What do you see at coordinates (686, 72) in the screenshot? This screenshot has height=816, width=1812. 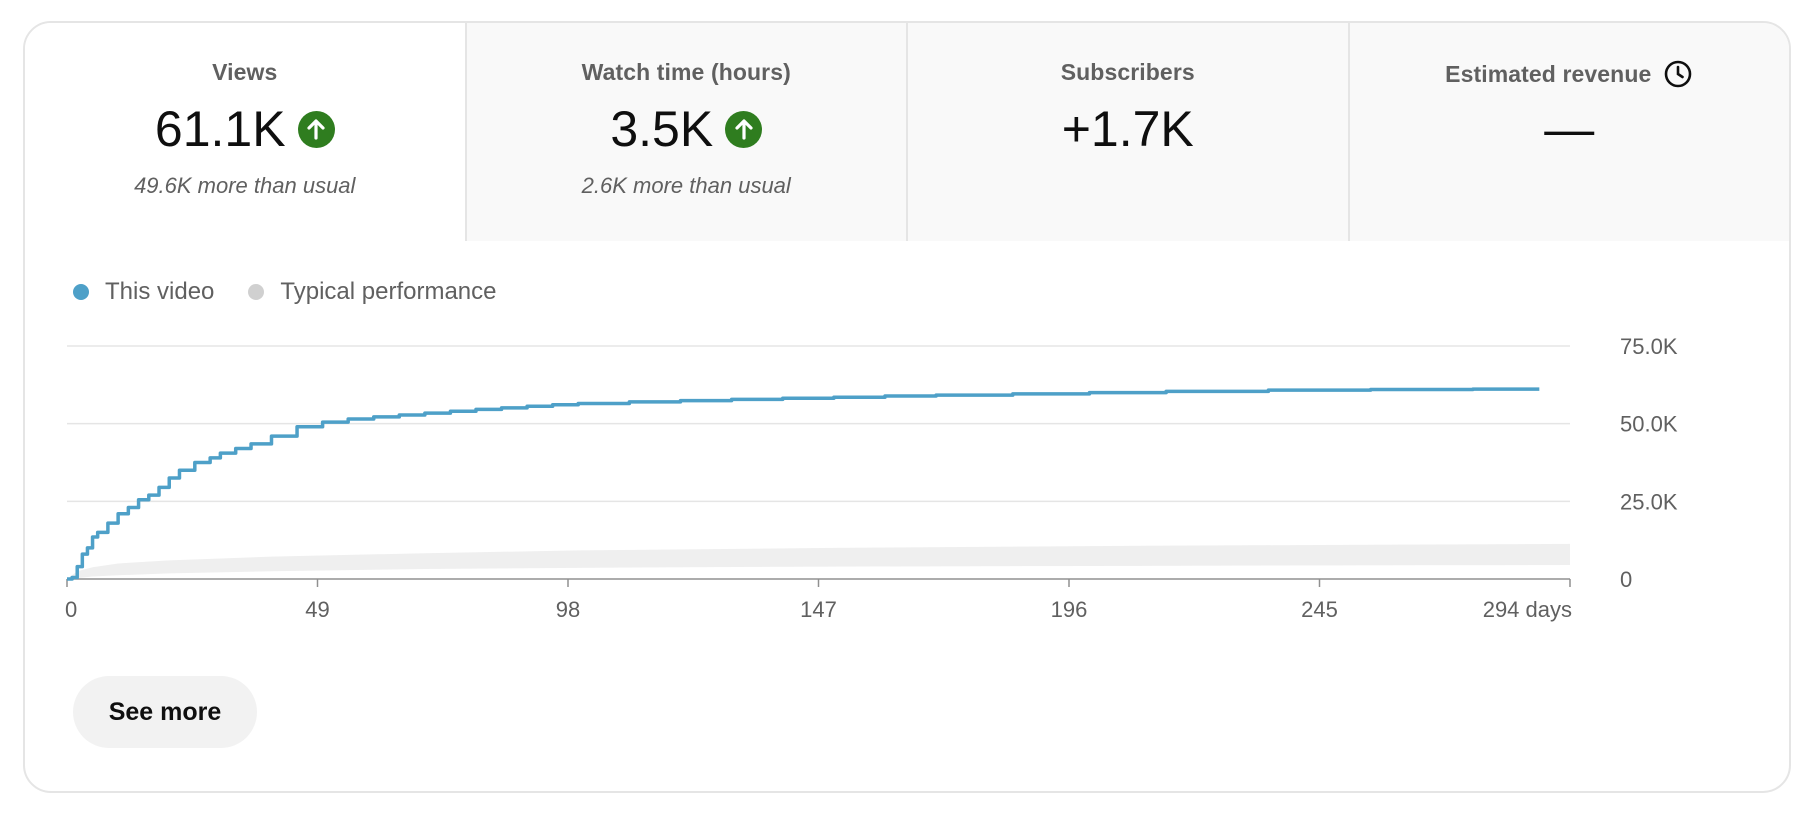 I see `tab-watch-time-label: Watch time (hours)` at bounding box center [686, 72].